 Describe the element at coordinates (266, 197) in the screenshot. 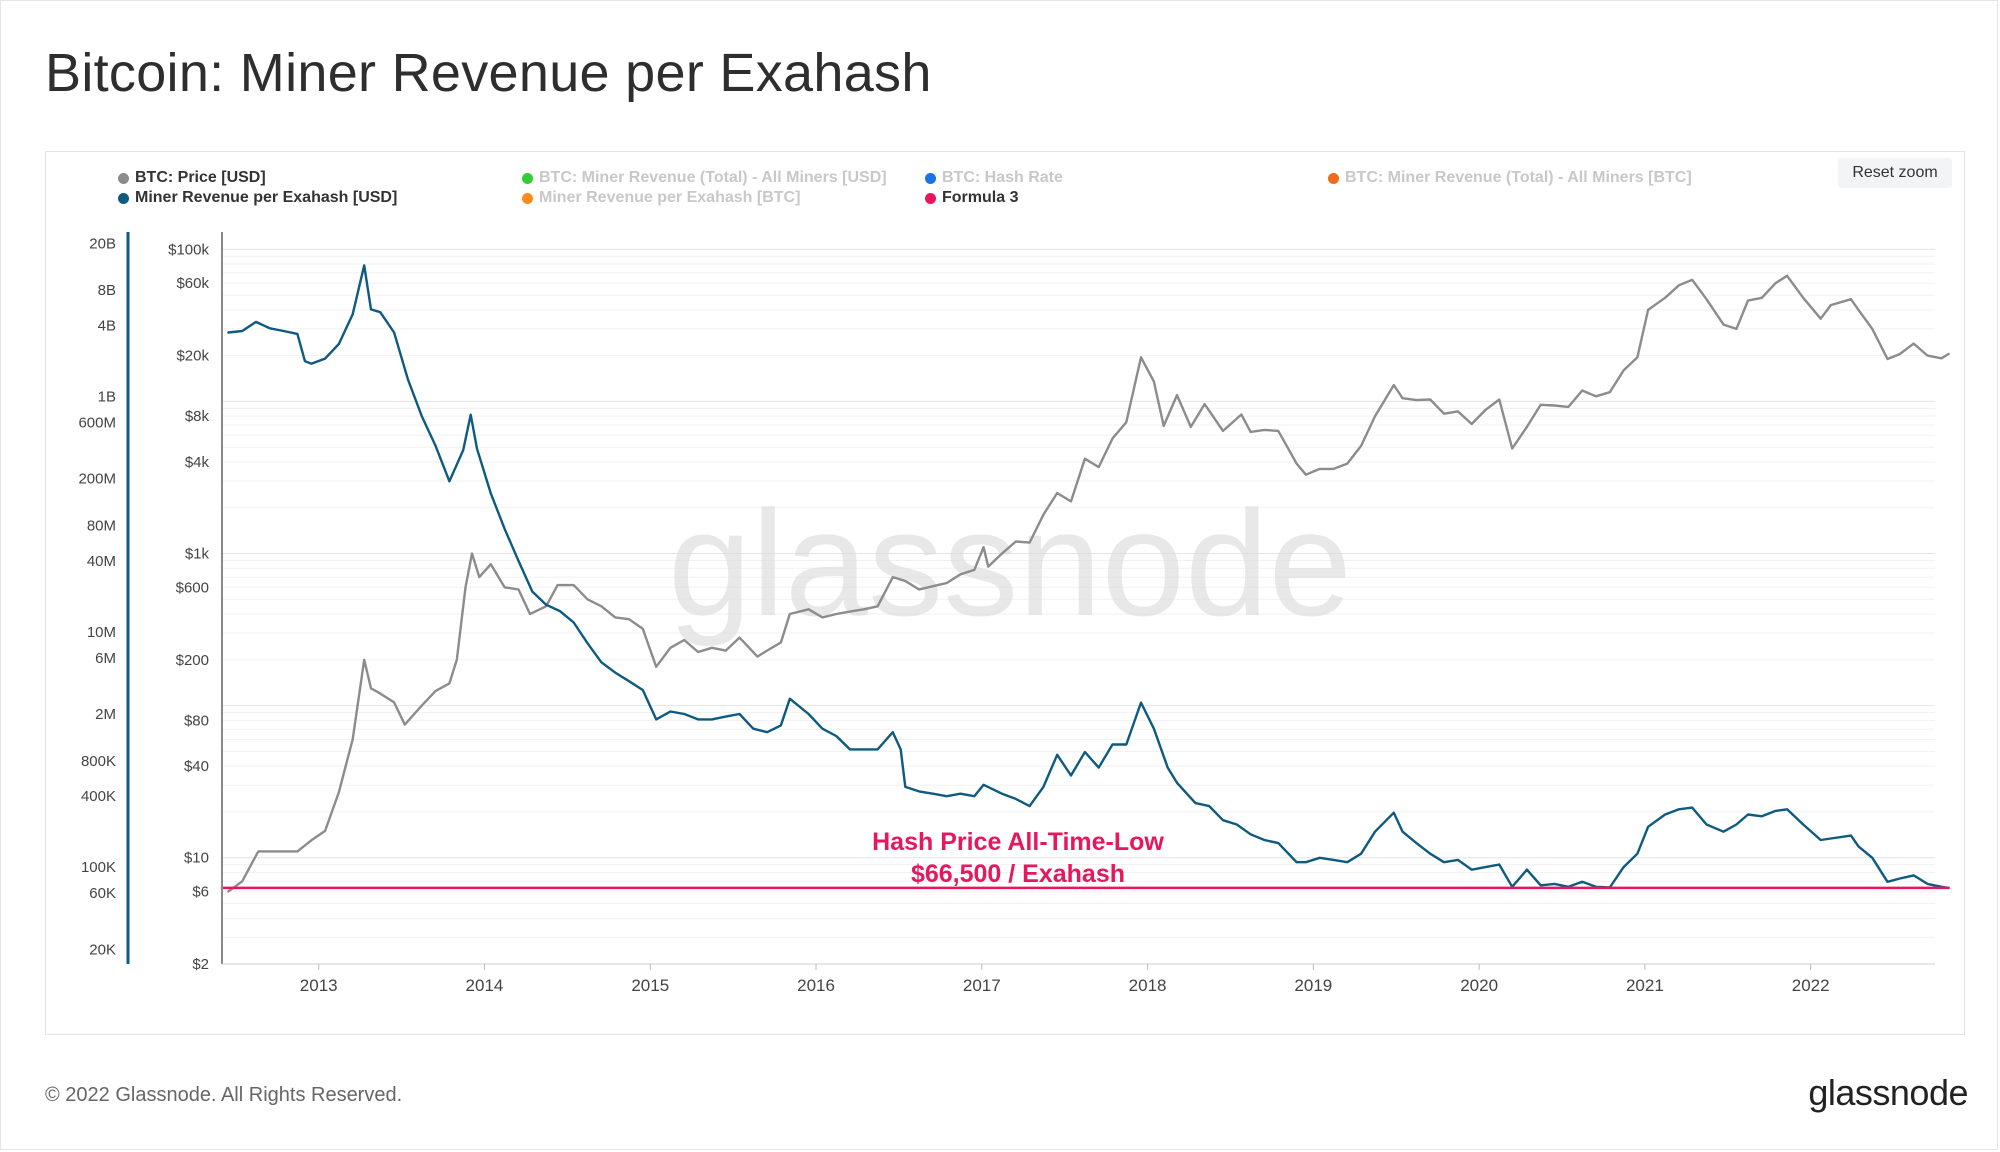

I see `legend-label: Miner Revenue per Exahash [USD]` at that location.